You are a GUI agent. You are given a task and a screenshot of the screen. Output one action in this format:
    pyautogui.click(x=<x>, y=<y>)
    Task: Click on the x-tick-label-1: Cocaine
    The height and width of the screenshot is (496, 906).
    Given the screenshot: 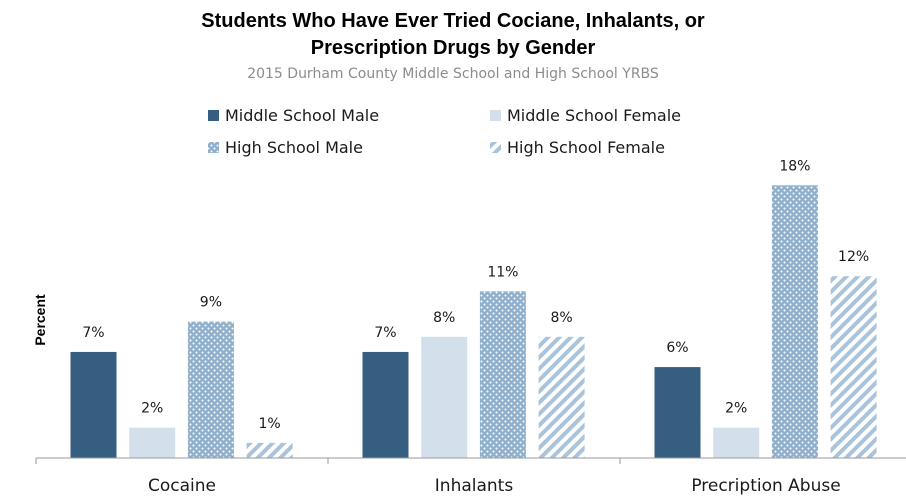 What is the action you would take?
    pyautogui.click(x=182, y=486)
    